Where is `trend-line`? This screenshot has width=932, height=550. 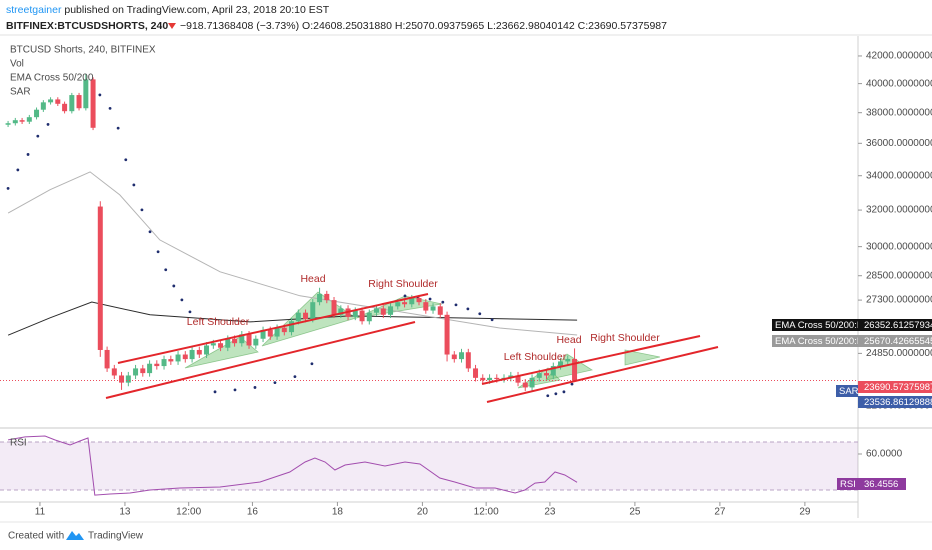 trend-line is located at coordinates (260, 360).